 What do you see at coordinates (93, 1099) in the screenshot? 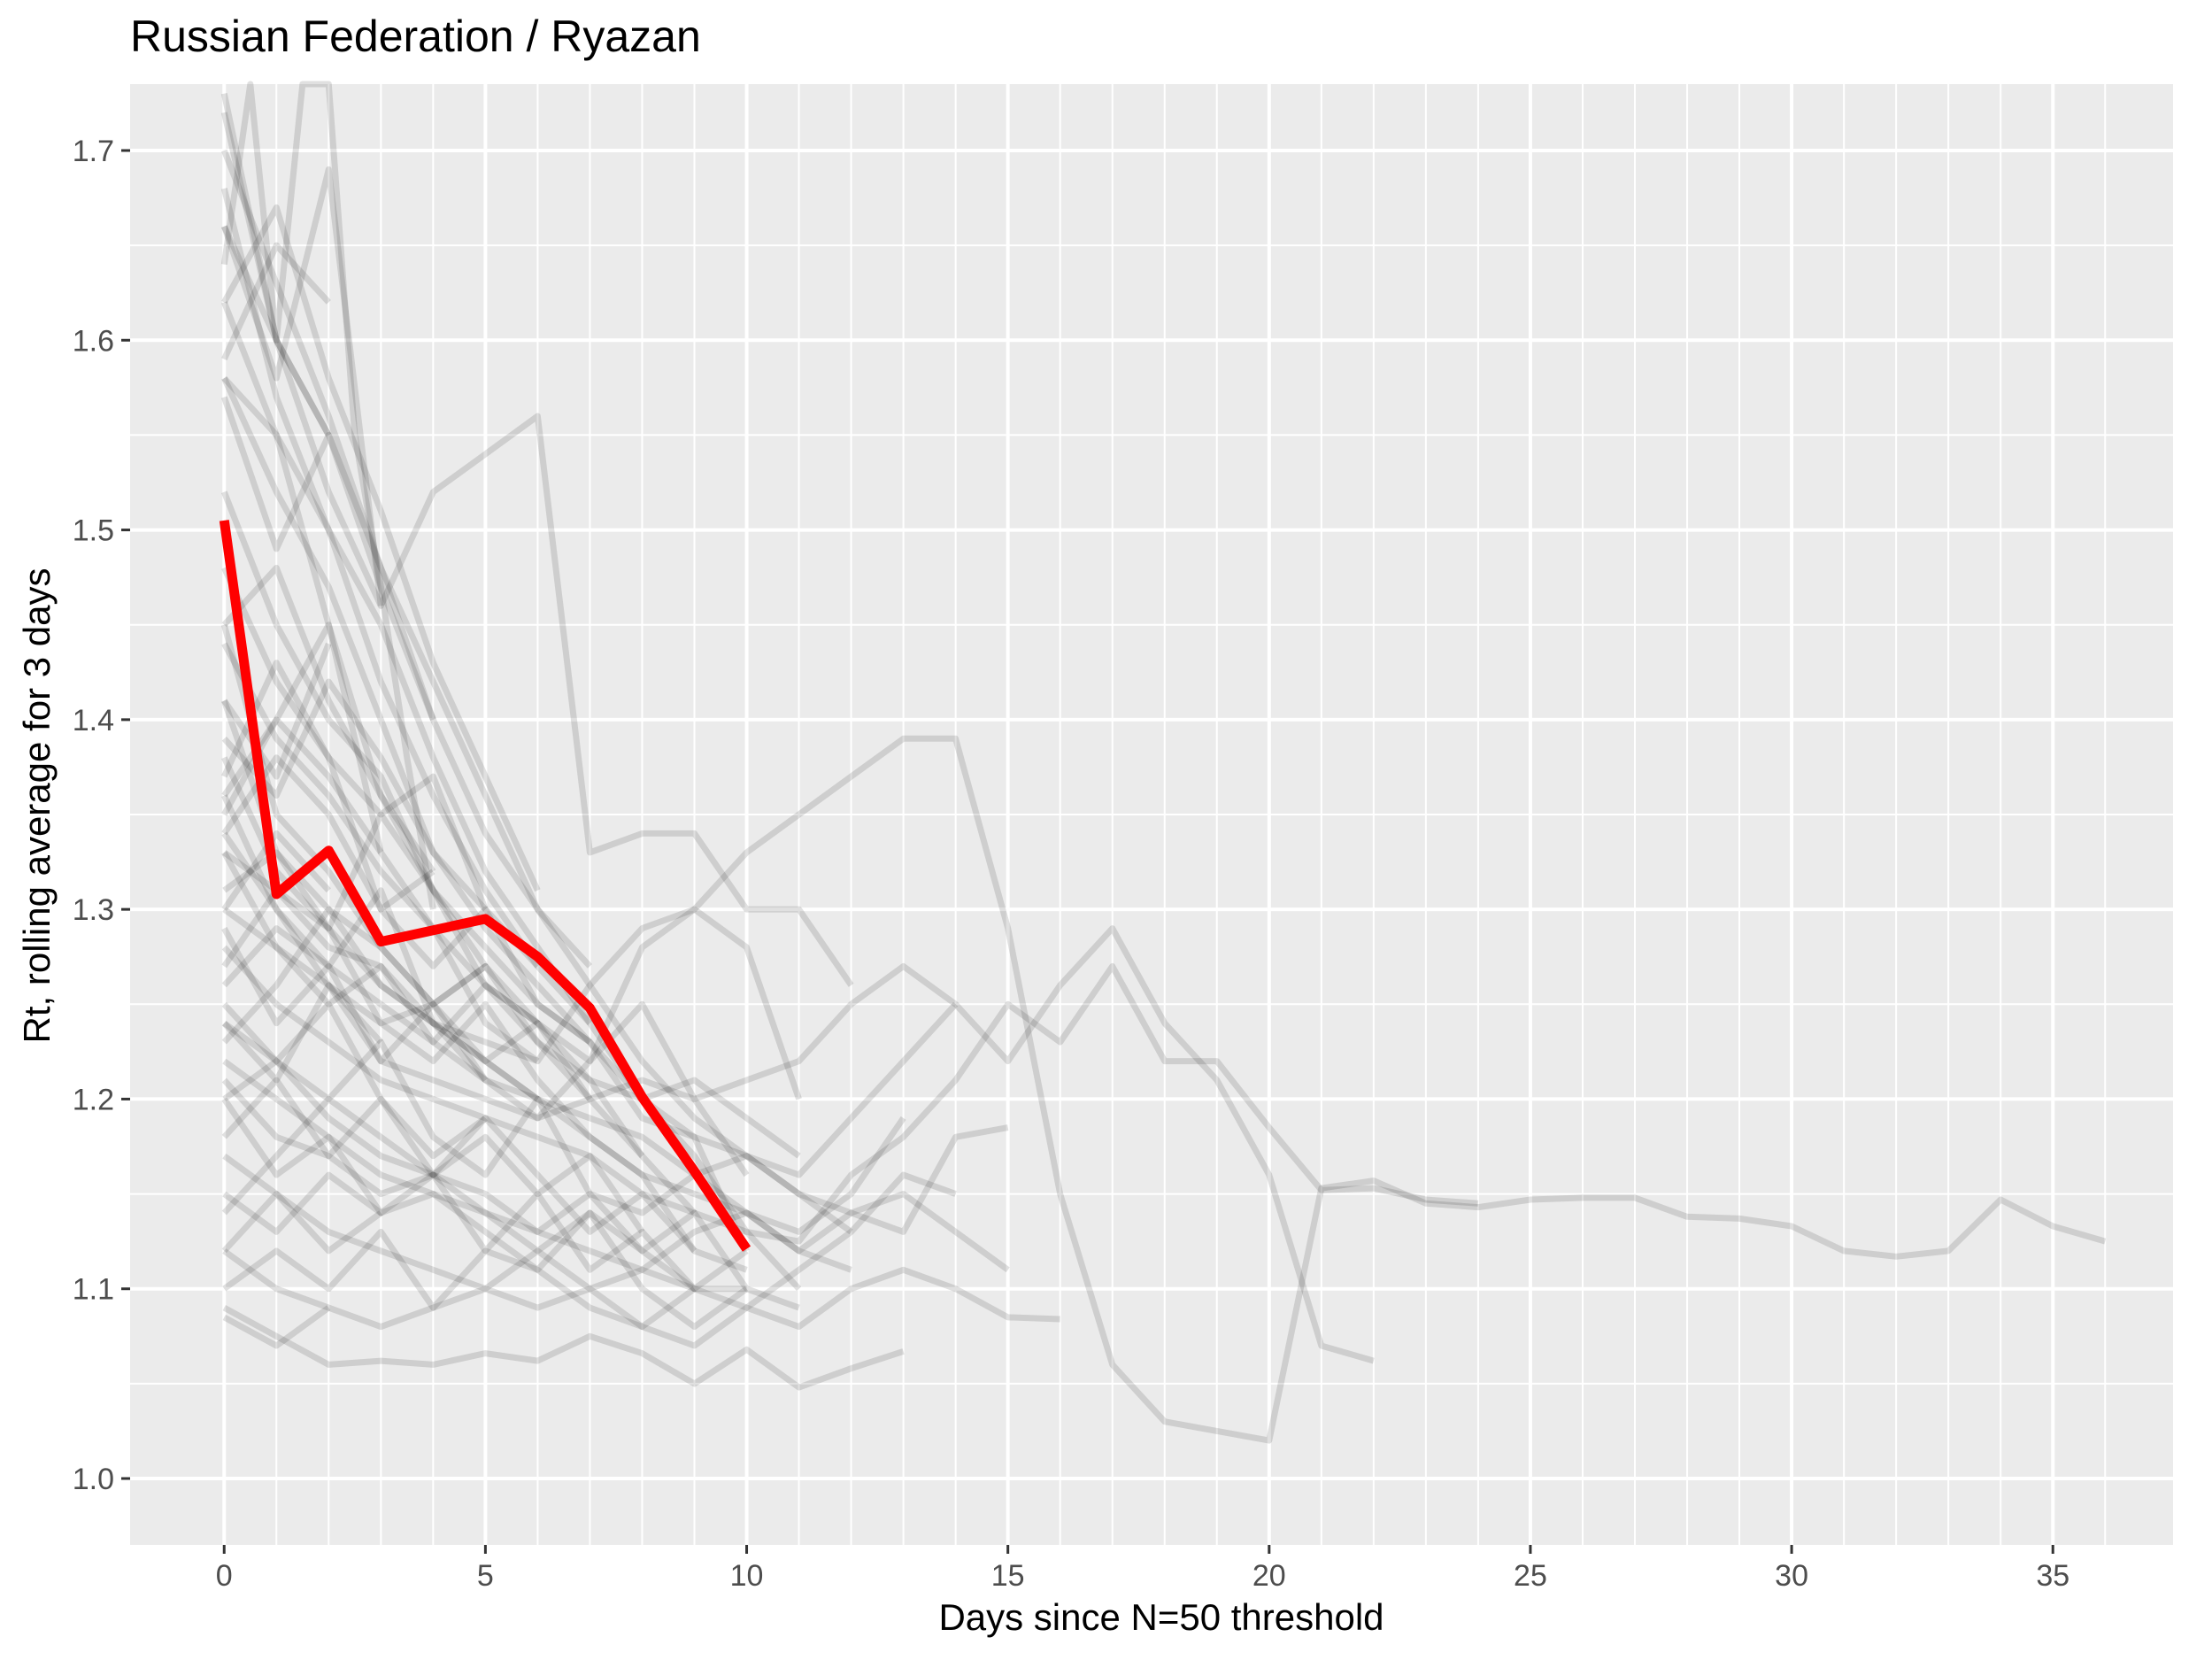
I see `y-tick-label: 1.2` at bounding box center [93, 1099].